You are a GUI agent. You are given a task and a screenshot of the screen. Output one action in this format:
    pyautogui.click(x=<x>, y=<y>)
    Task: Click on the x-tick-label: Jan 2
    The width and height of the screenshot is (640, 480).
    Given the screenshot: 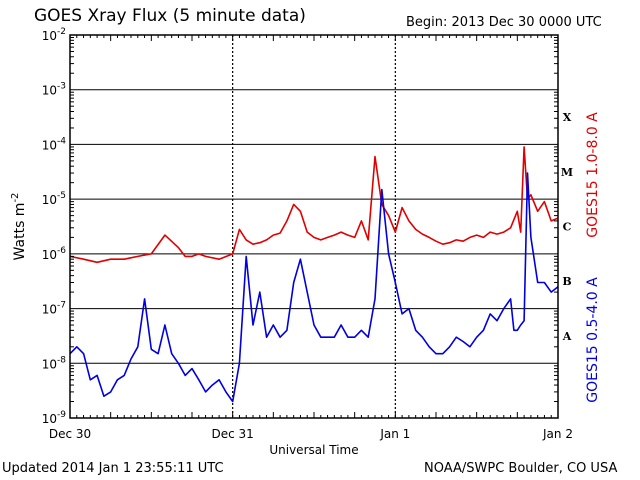 What is the action you would take?
    pyautogui.click(x=557, y=434)
    